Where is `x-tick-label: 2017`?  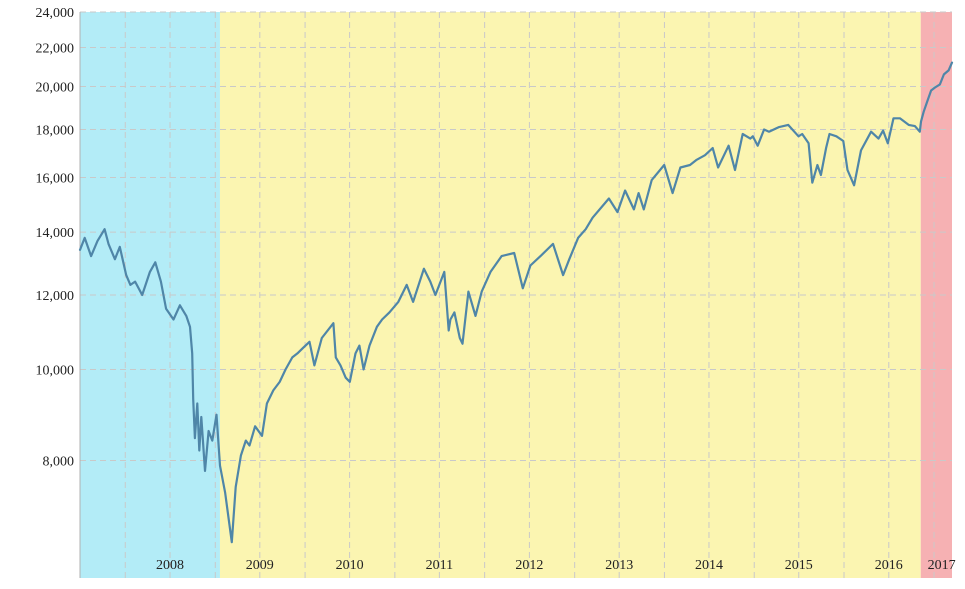 x-tick-label: 2017 is located at coordinates (942, 565).